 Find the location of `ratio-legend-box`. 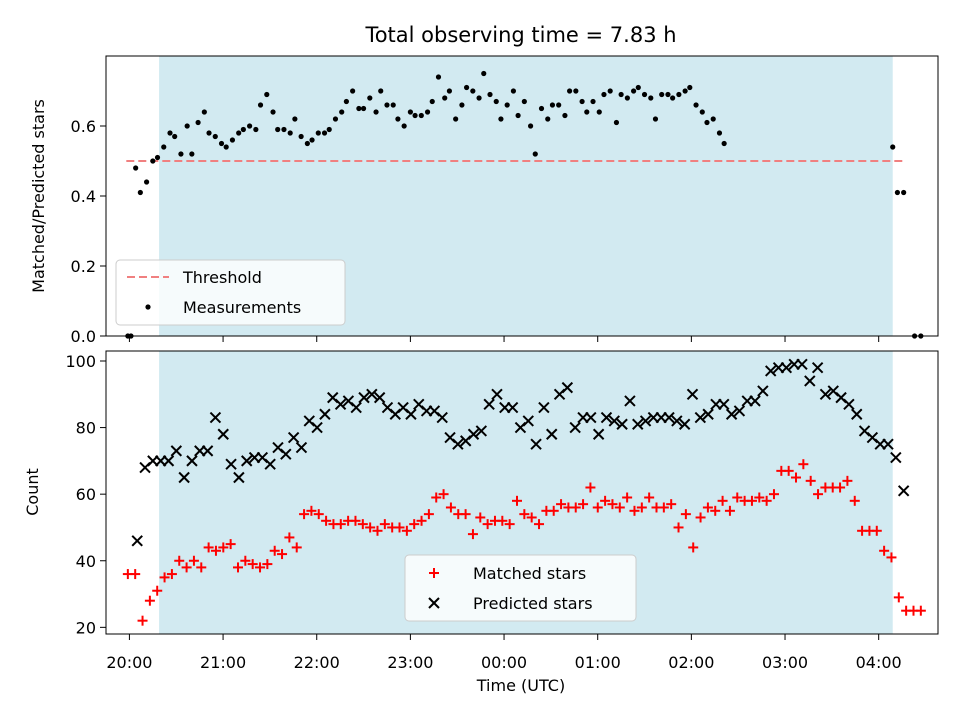

ratio-legend-box is located at coordinates (230, 292).